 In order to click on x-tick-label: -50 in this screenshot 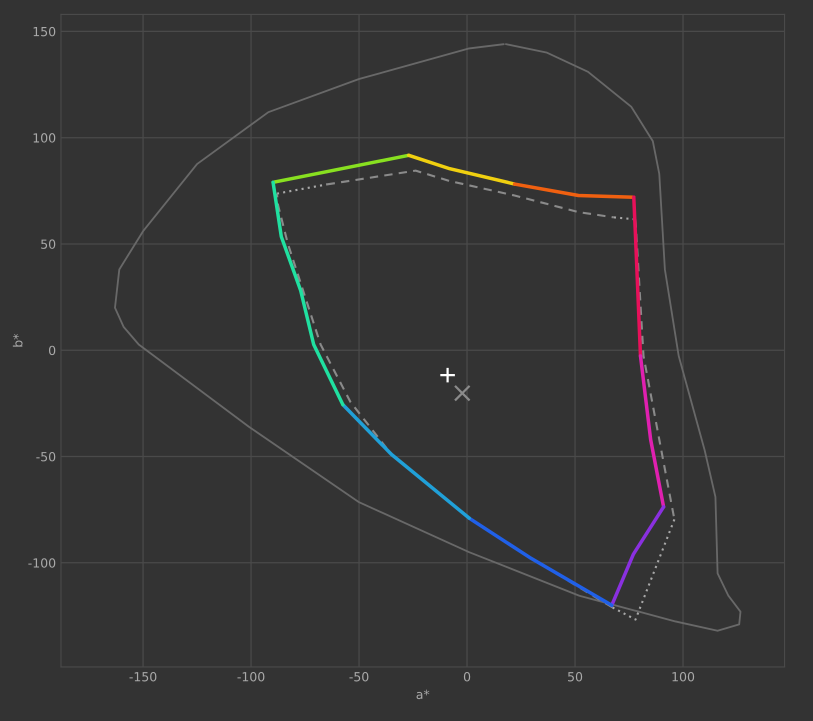, I will do `click(358, 677)`.